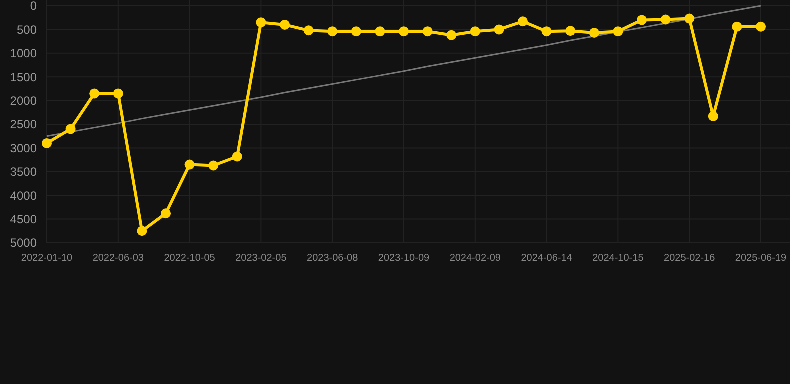 The width and height of the screenshot is (790, 384). What do you see at coordinates (24, 148) in the screenshot?
I see `y-tick-label: 3000` at bounding box center [24, 148].